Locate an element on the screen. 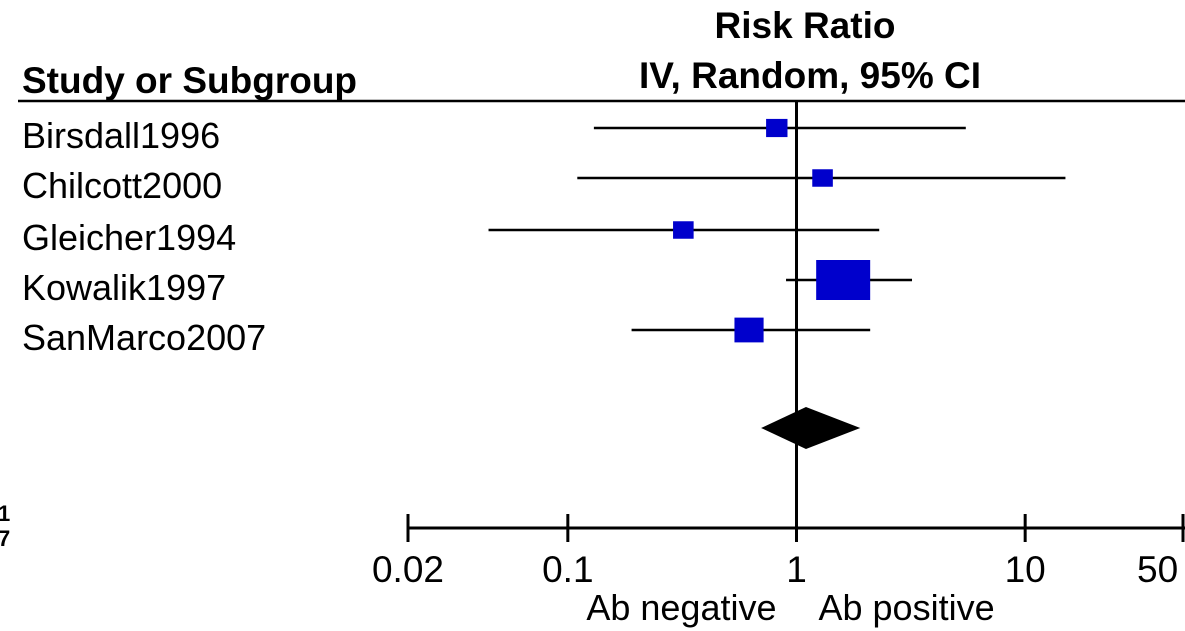 The image size is (1185, 631). study-column-header: Study or Subgroup is located at coordinates (189, 80).